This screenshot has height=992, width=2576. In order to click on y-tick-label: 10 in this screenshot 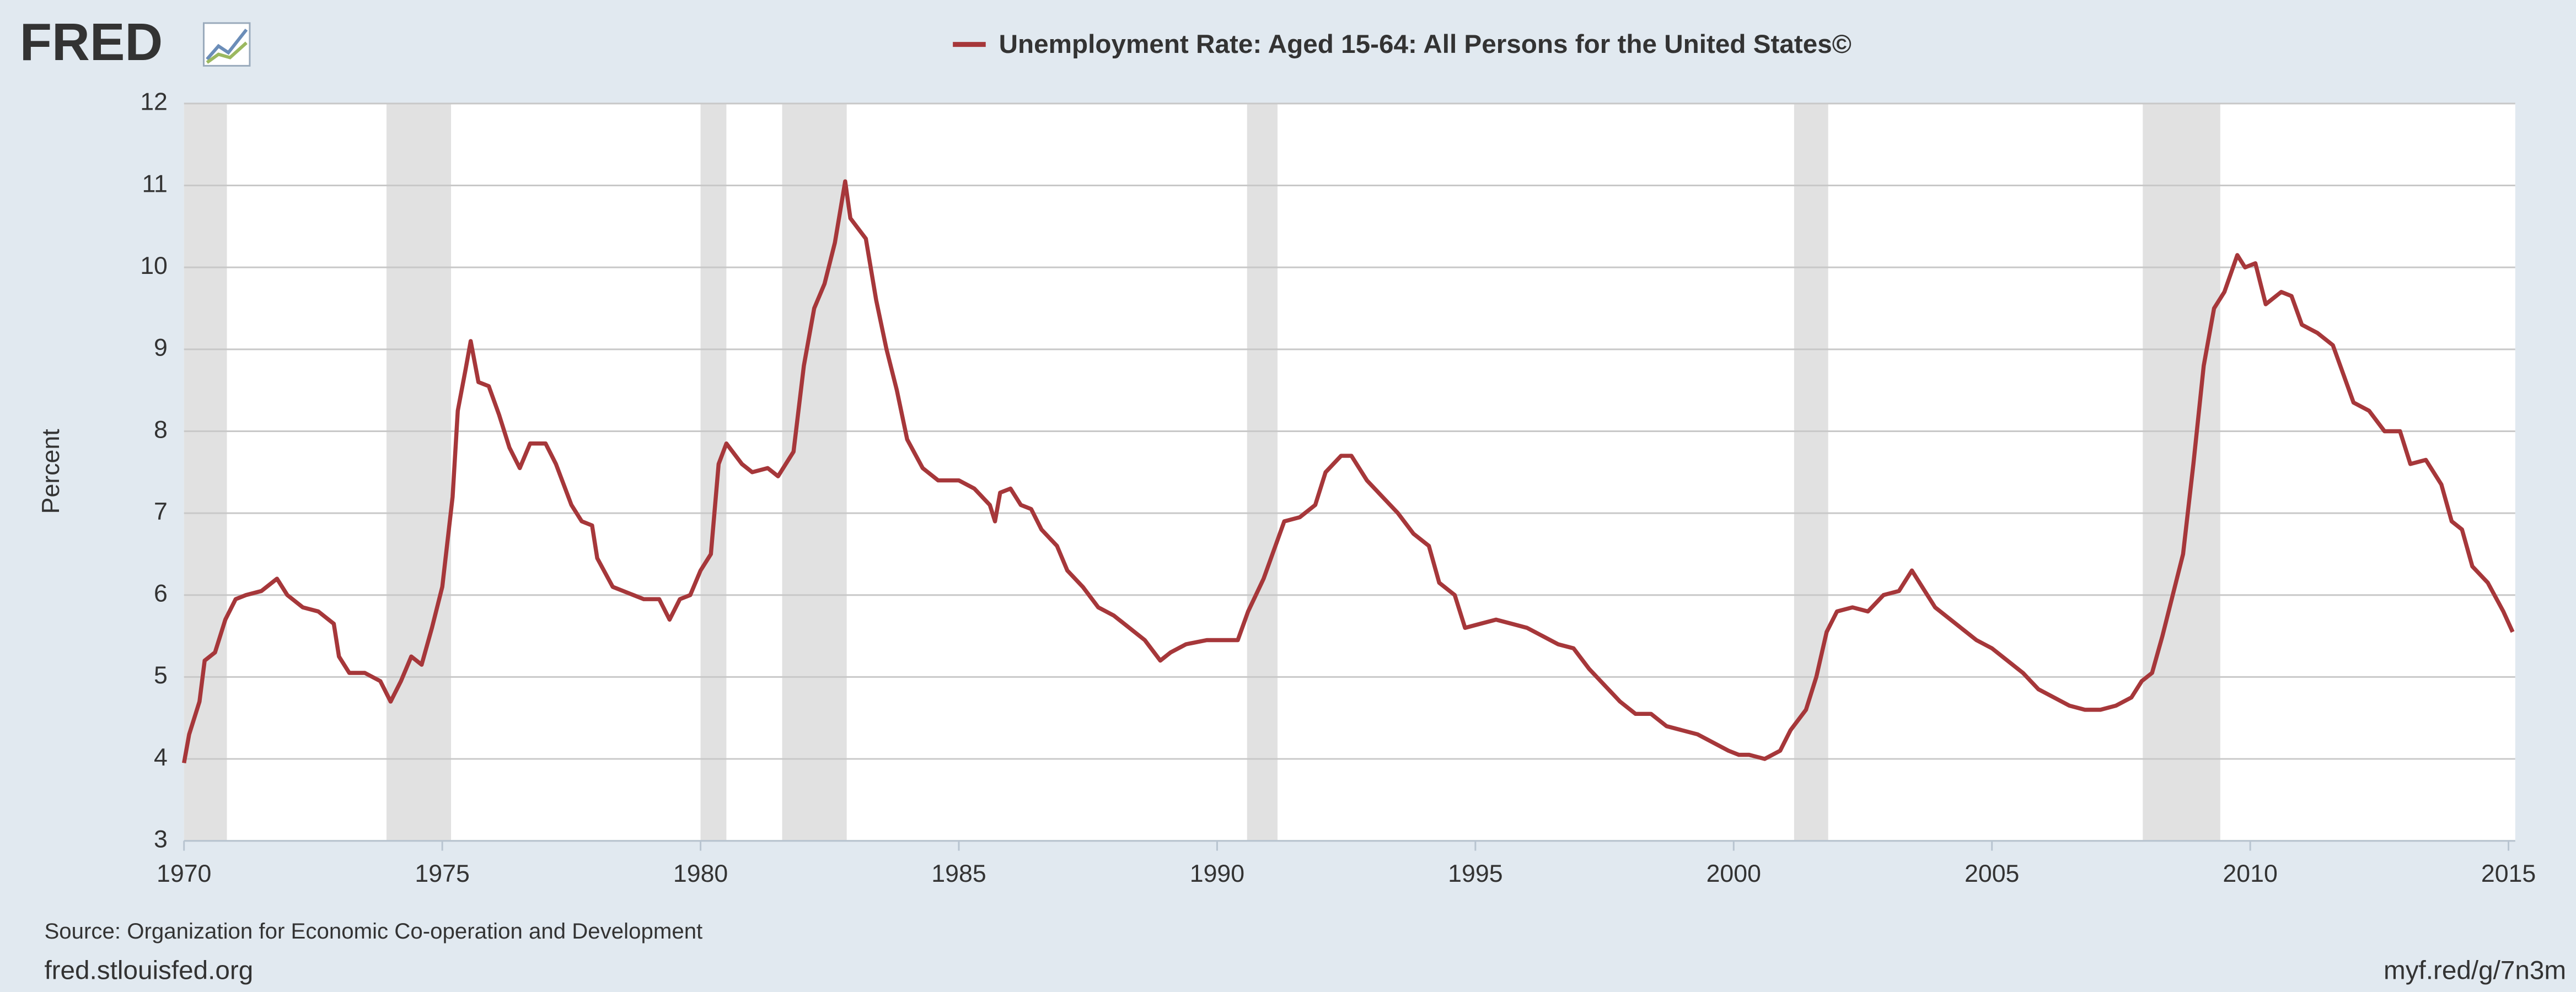, I will do `click(154, 265)`.